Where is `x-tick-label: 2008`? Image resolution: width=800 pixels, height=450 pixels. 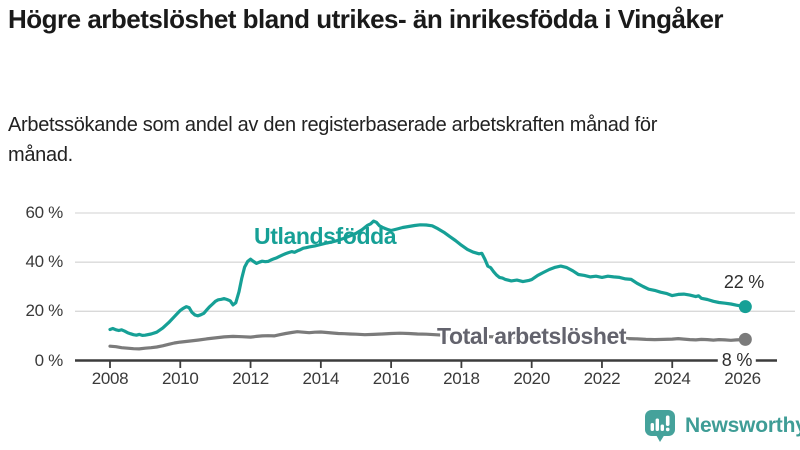 x-tick-label: 2008 is located at coordinates (110, 378).